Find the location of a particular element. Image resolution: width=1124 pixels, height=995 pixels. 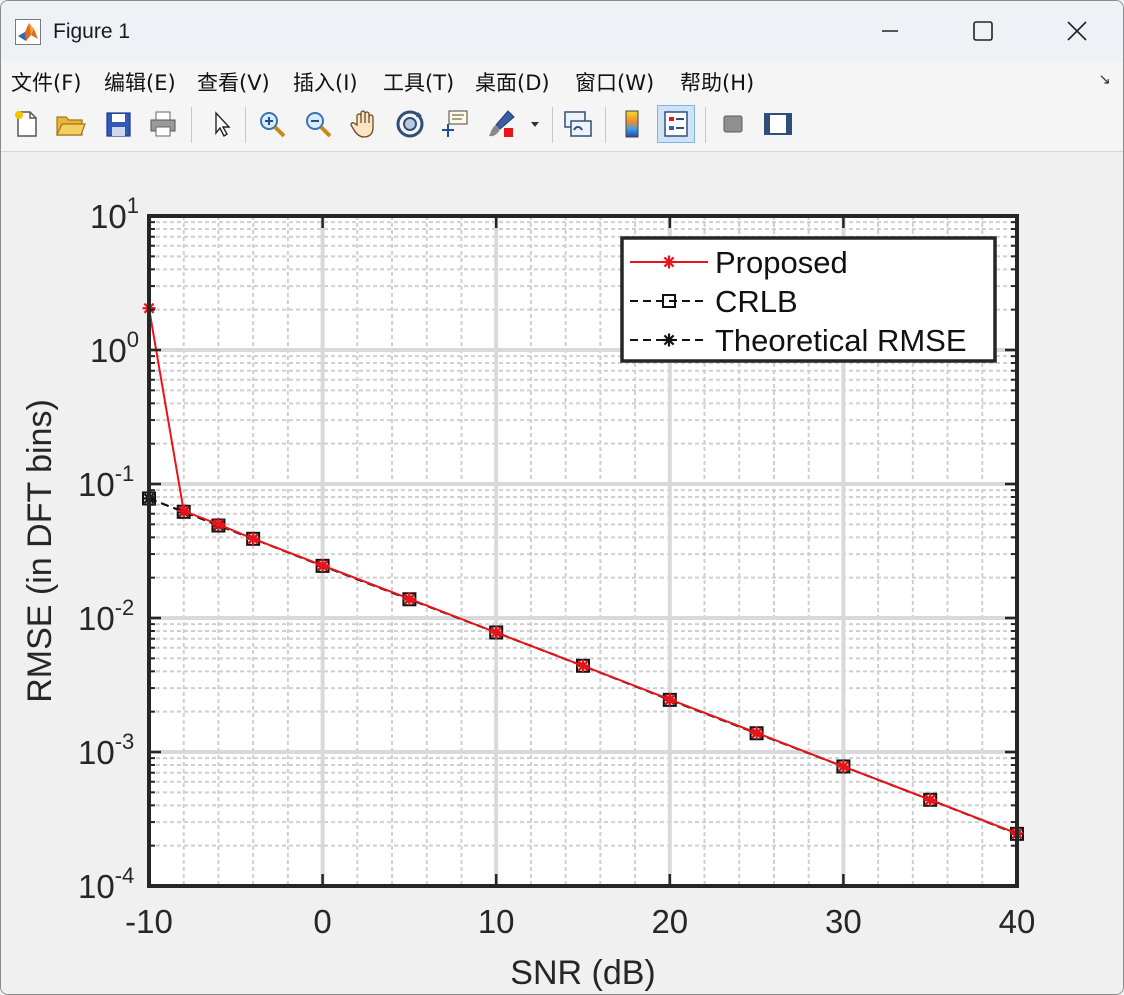

y-tick-label: 10⁻² is located at coordinates (106, 616).